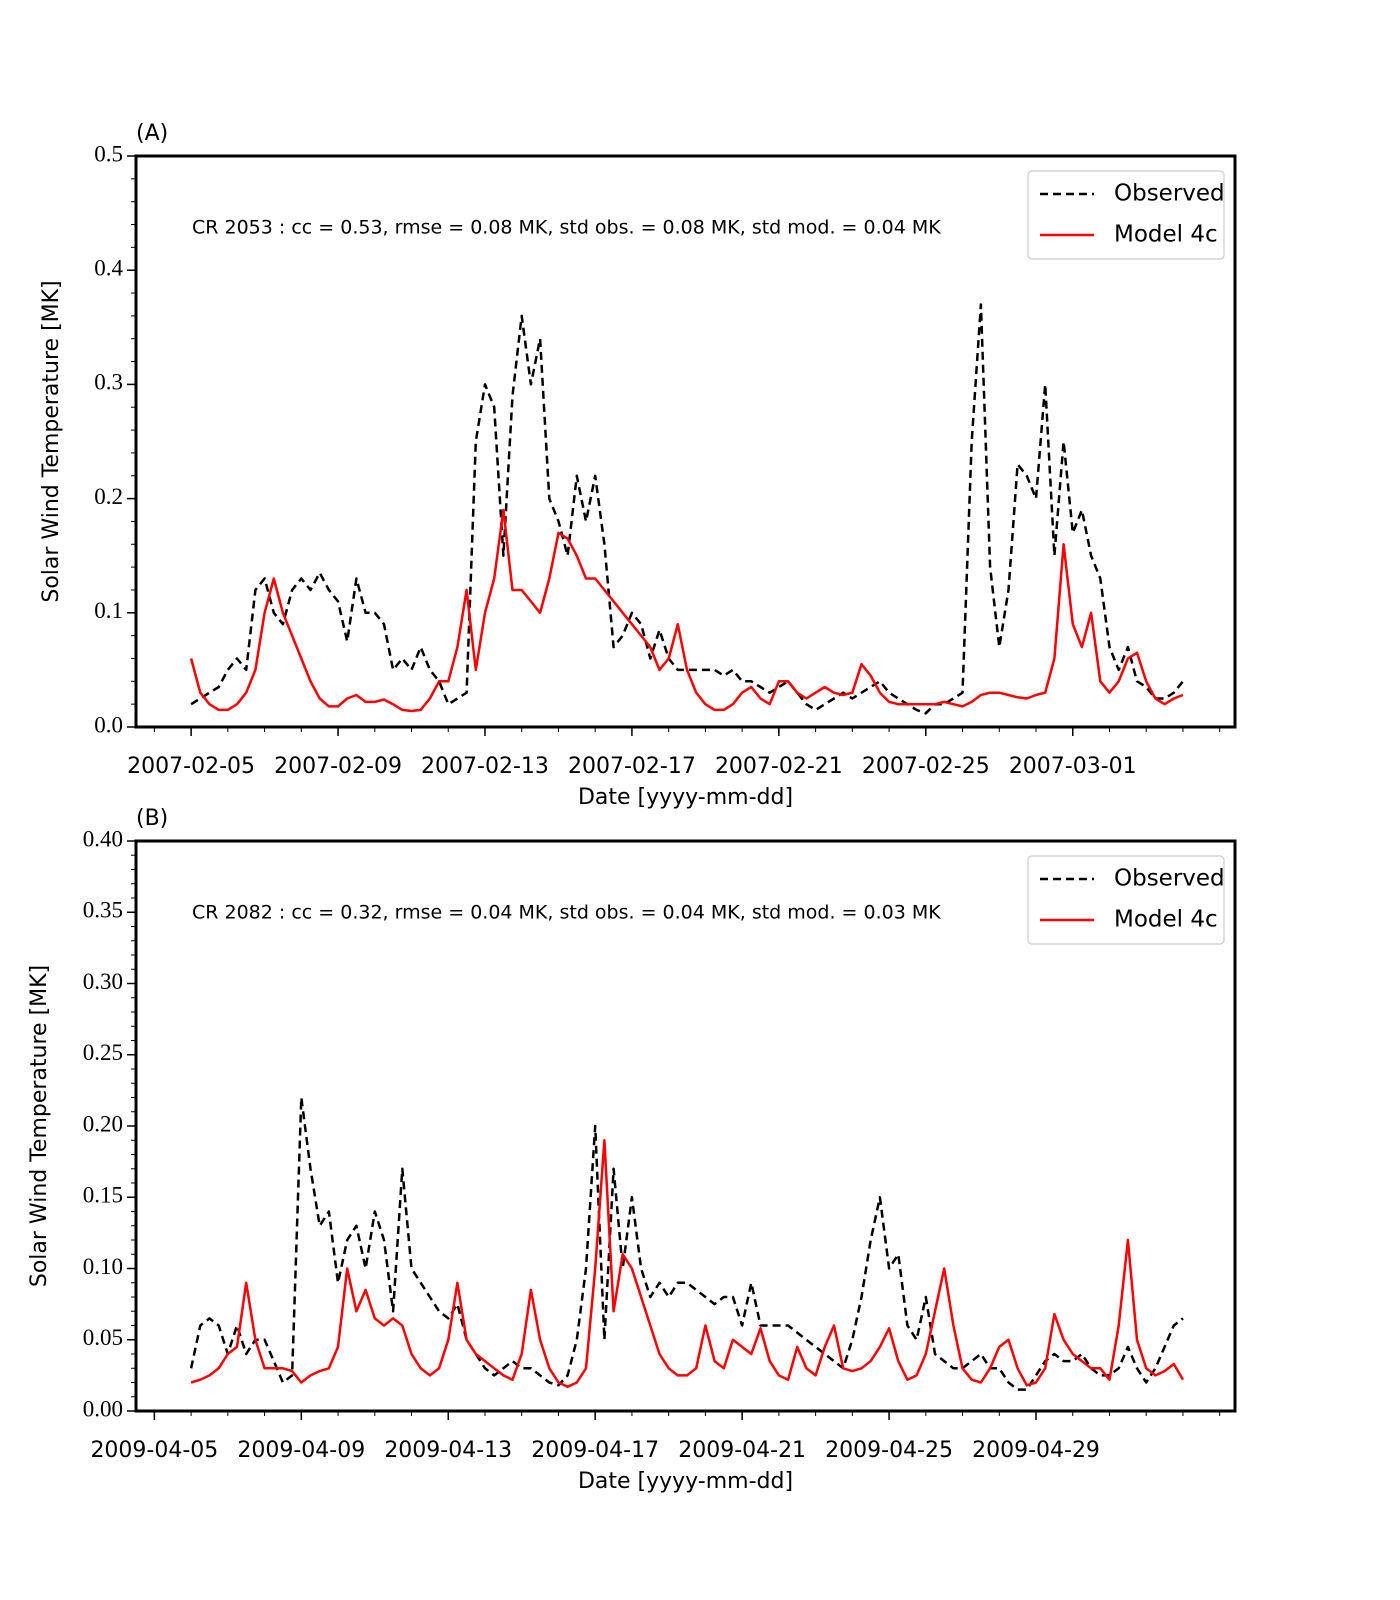  What do you see at coordinates (103, 981) in the screenshot?
I see `y-tick-label: 0.30` at bounding box center [103, 981].